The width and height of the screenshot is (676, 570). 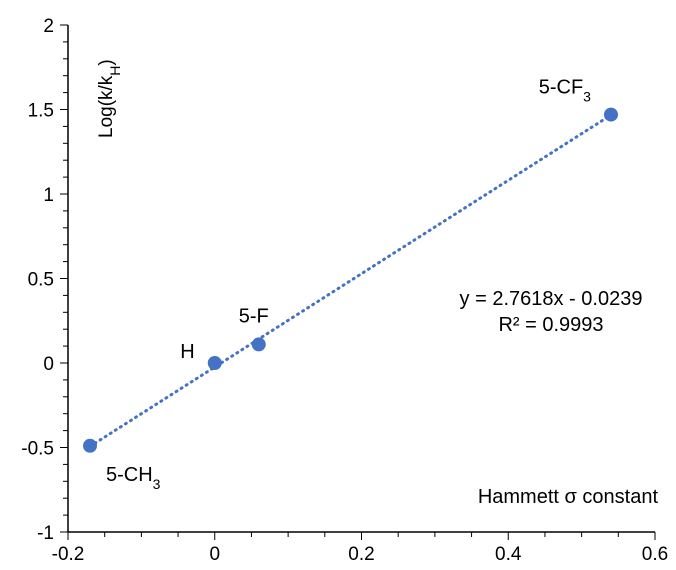 I want to click on x-axis-title: Hammett σ constant, so click(x=568, y=497).